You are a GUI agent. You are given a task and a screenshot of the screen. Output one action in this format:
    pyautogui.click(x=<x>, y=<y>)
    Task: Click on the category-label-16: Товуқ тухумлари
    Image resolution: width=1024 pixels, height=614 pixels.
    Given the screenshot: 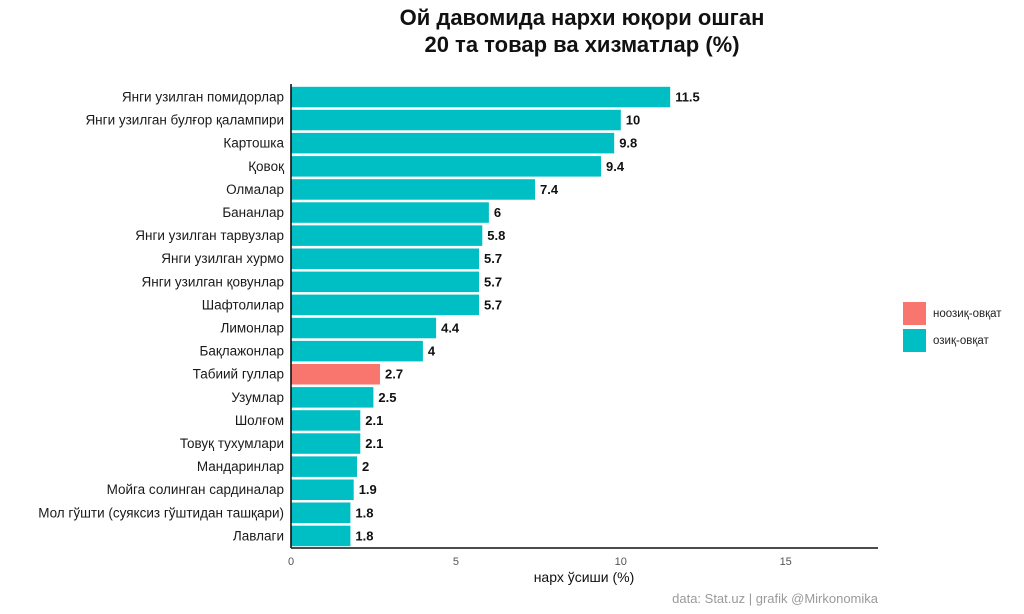 What is the action you would take?
    pyautogui.click(x=232, y=443)
    